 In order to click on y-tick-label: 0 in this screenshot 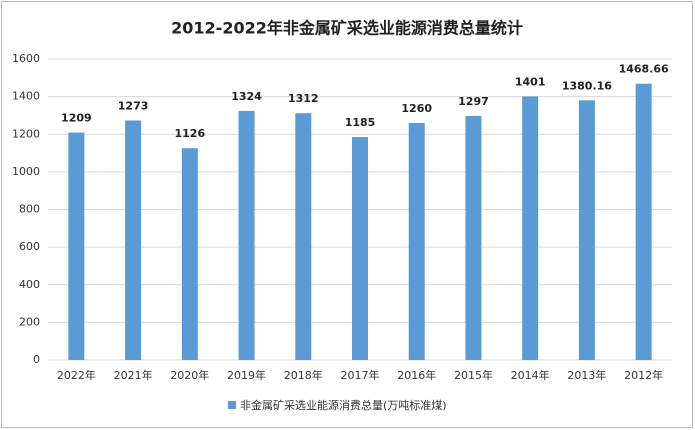, I will do `click(36, 359)`.